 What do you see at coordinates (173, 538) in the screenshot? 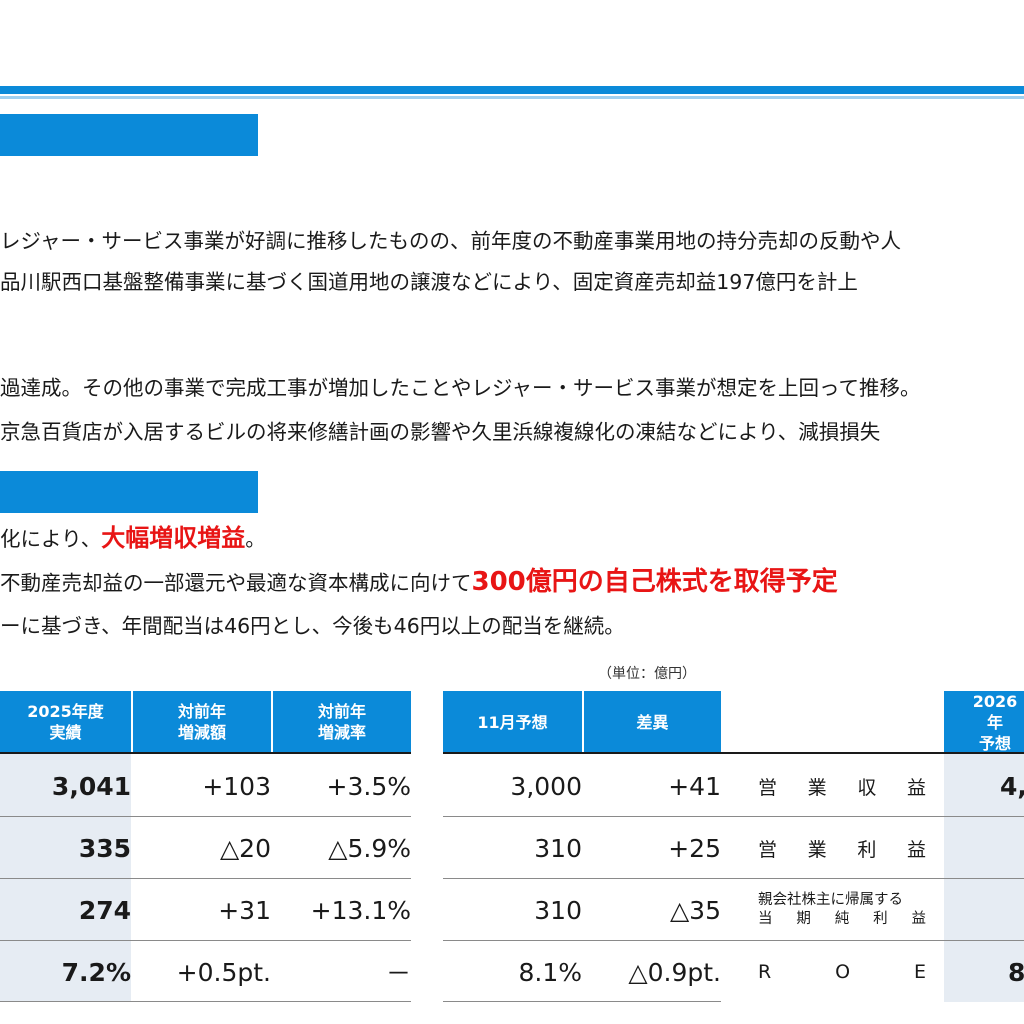
I see `outlook-highlight-1: 大幅増収増益` at bounding box center [173, 538].